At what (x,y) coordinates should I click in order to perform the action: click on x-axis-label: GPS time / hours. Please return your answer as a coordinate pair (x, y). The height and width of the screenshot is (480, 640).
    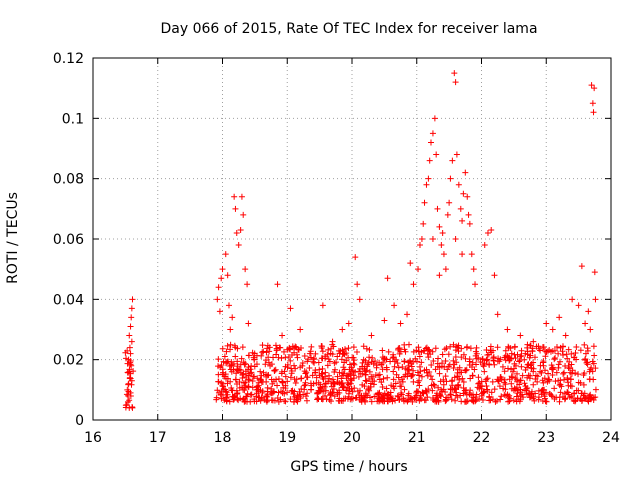
    Looking at the image, I should click on (348, 467).